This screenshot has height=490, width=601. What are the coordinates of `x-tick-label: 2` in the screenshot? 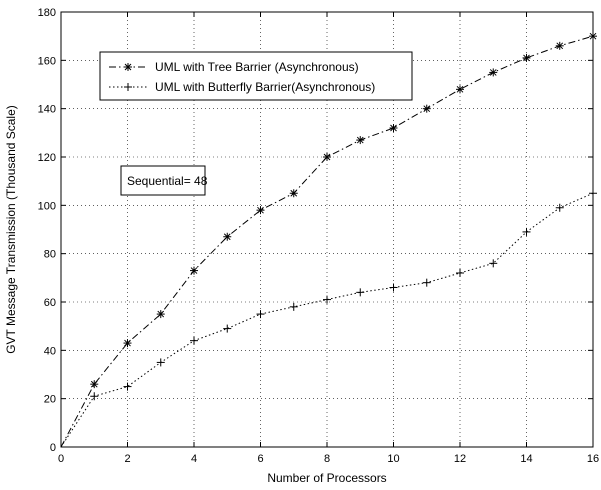 It's located at (127, 459).